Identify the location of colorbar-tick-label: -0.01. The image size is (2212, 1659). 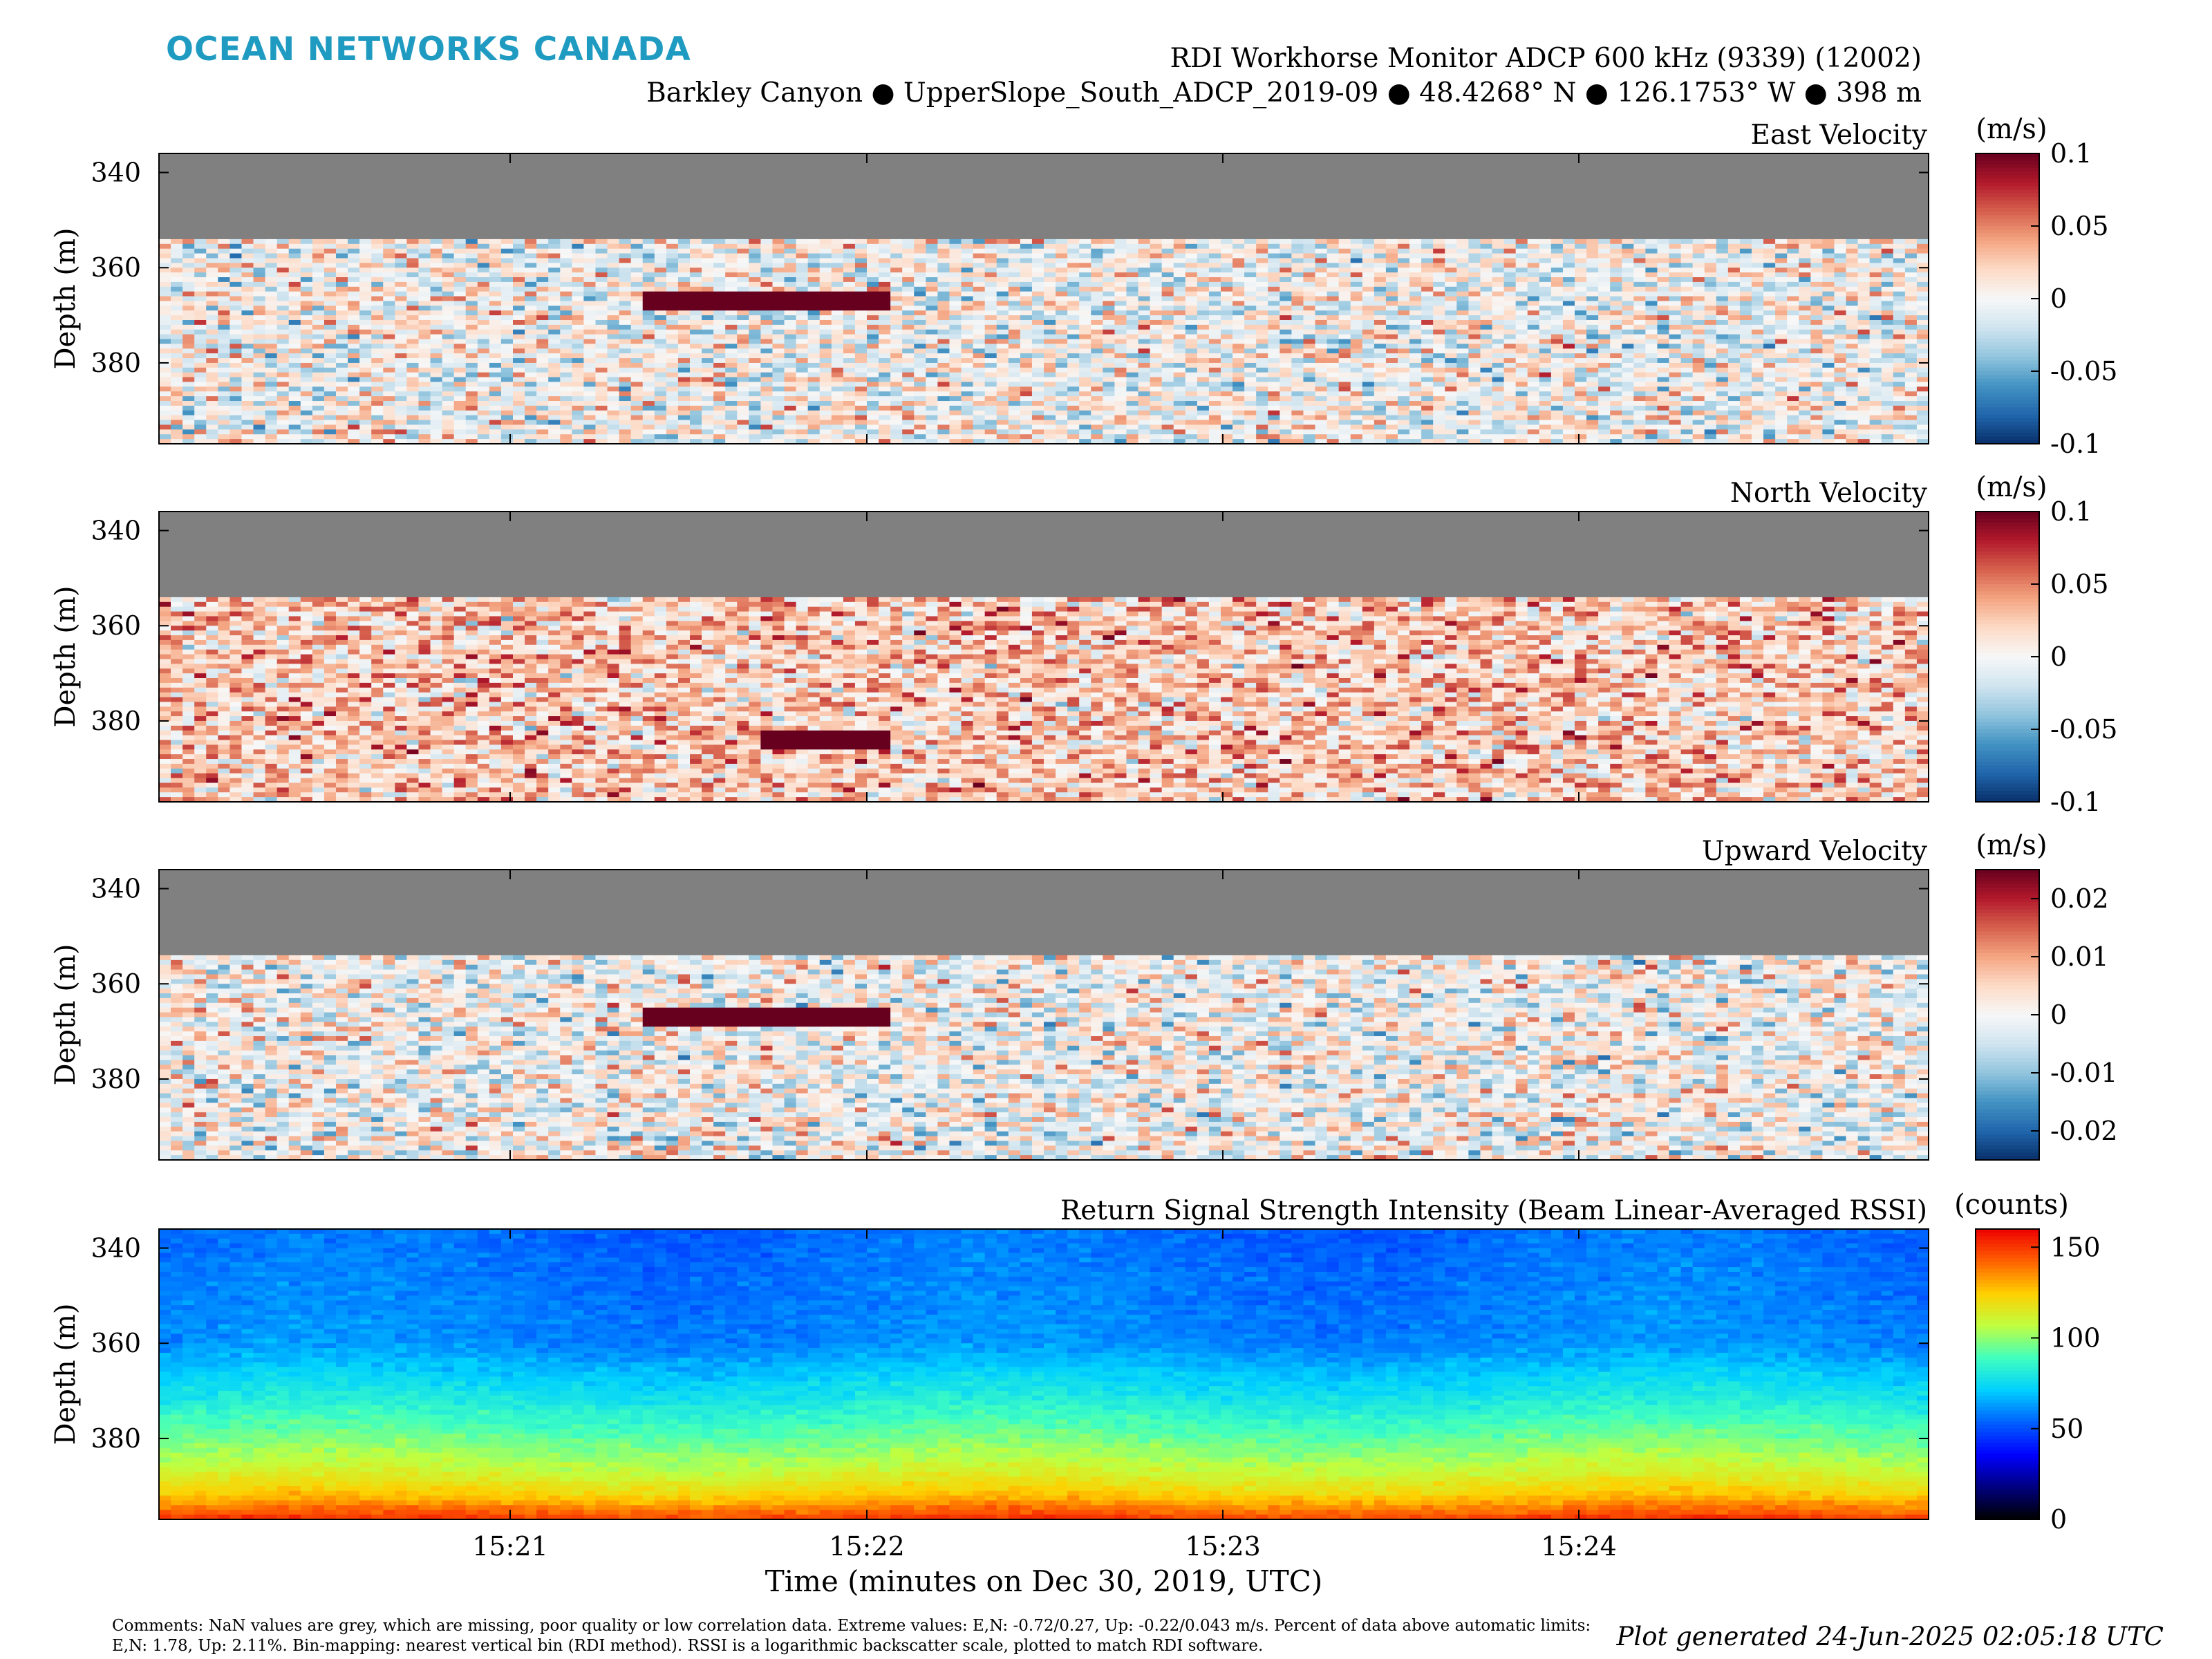
(2083, 1073).